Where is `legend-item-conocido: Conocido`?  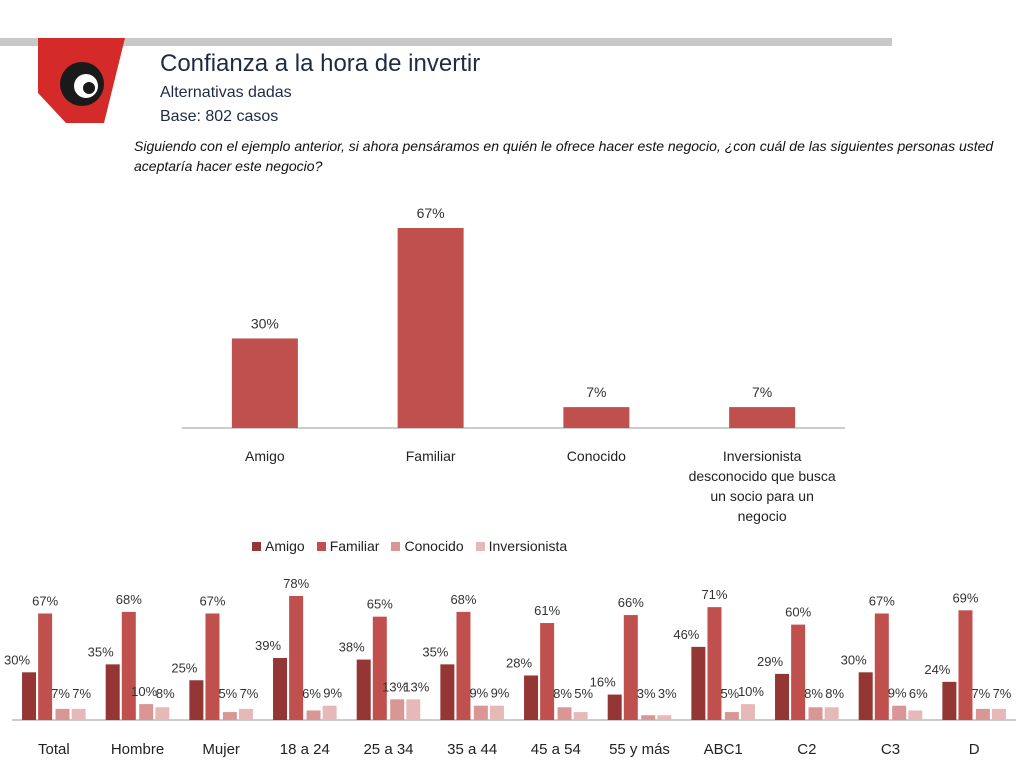 legend-item-conocido: Conocido is located at coordinates (427, 546).